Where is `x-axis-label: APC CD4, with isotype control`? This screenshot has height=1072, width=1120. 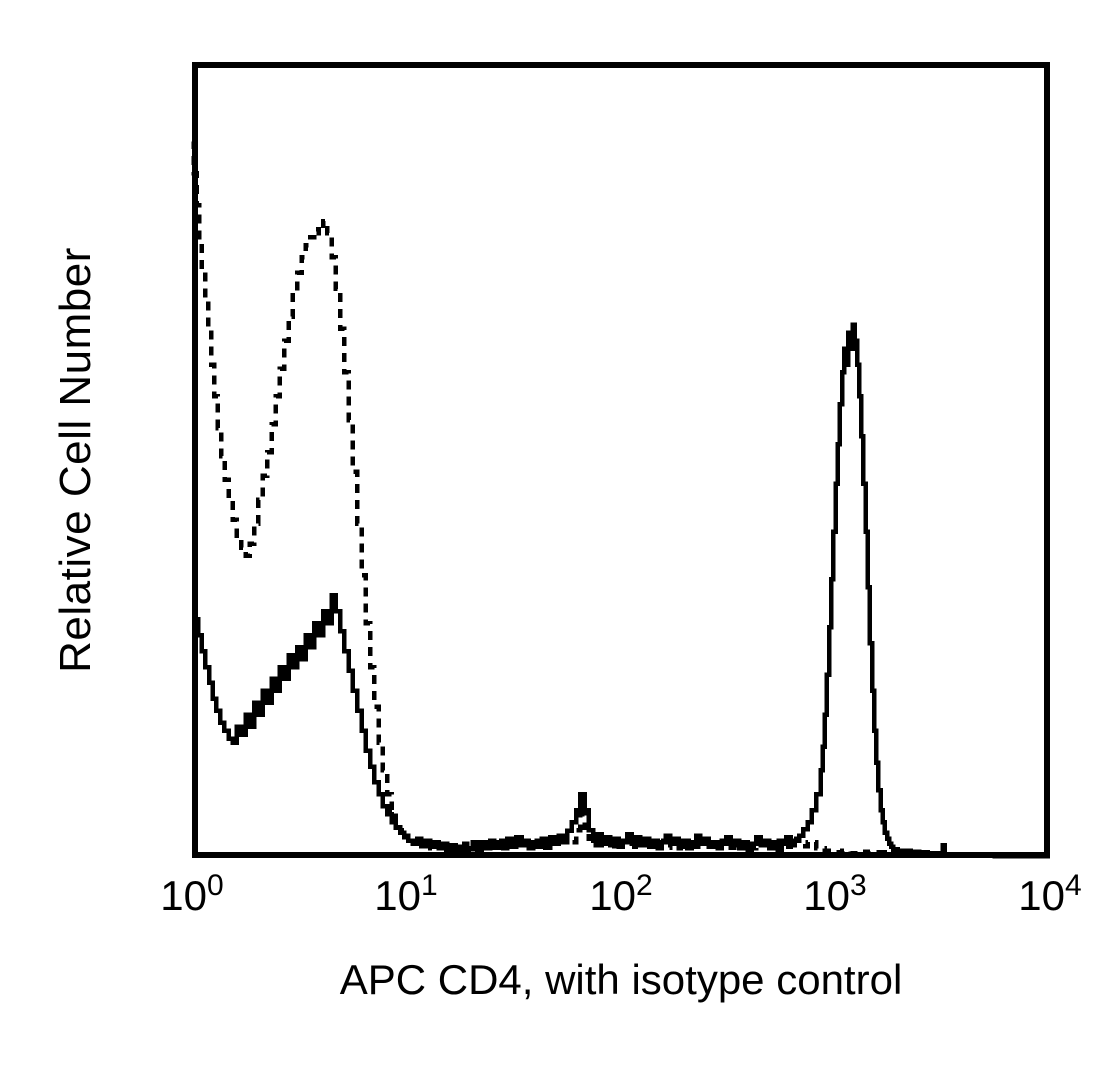
x-axis-label: APC CD4, with isotype control is located at coordinates (621, 979).